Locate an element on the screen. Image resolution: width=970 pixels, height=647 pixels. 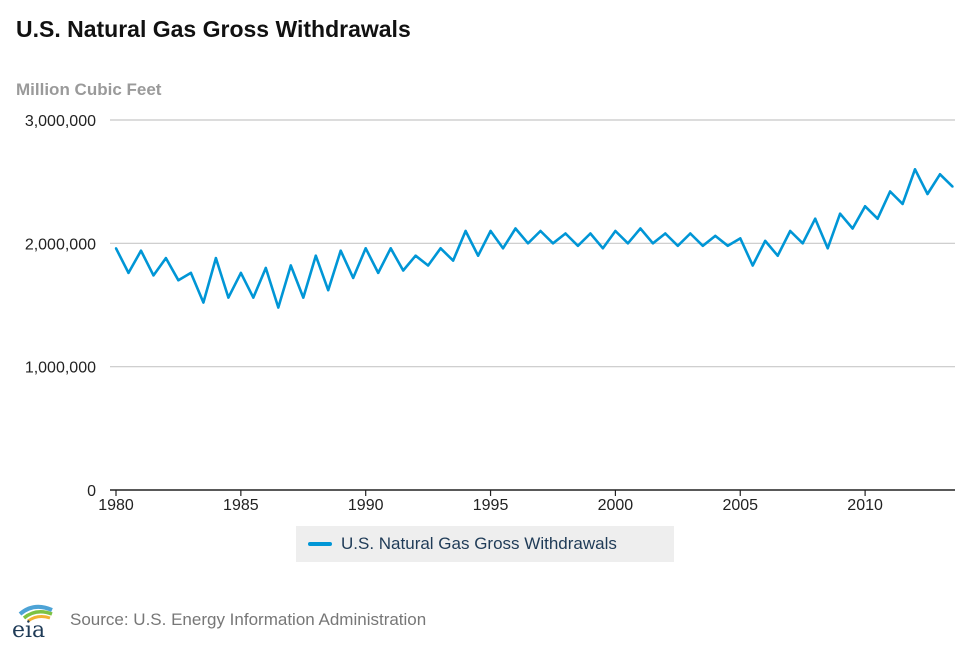
x-tick-label: 1980 is located at coordinates (116, 505).